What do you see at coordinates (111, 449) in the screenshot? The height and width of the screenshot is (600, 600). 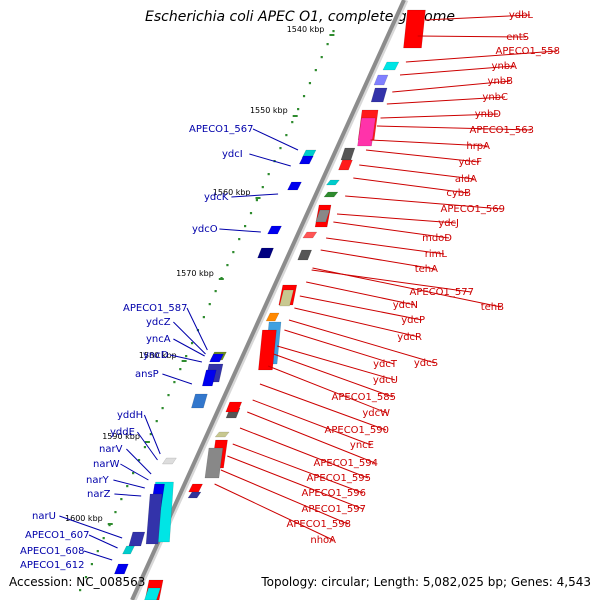 I see `reverse-gene-label: narV` at bounding box center [111, 449].